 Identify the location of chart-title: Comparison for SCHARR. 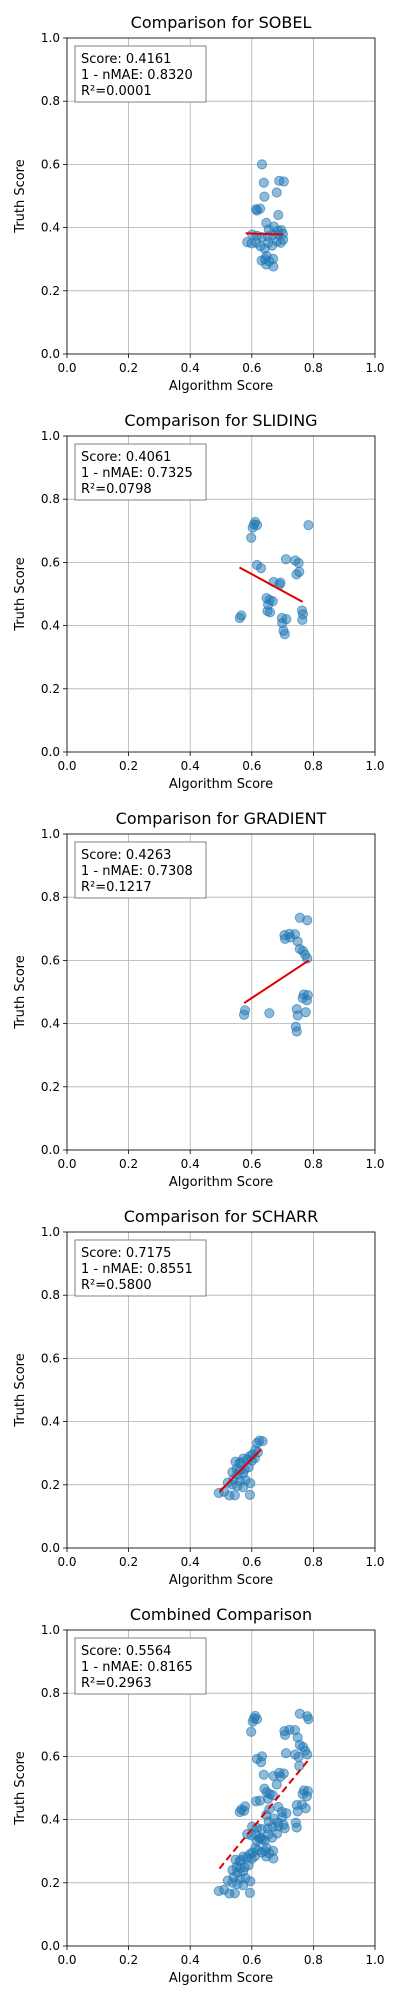
(221, 1216).